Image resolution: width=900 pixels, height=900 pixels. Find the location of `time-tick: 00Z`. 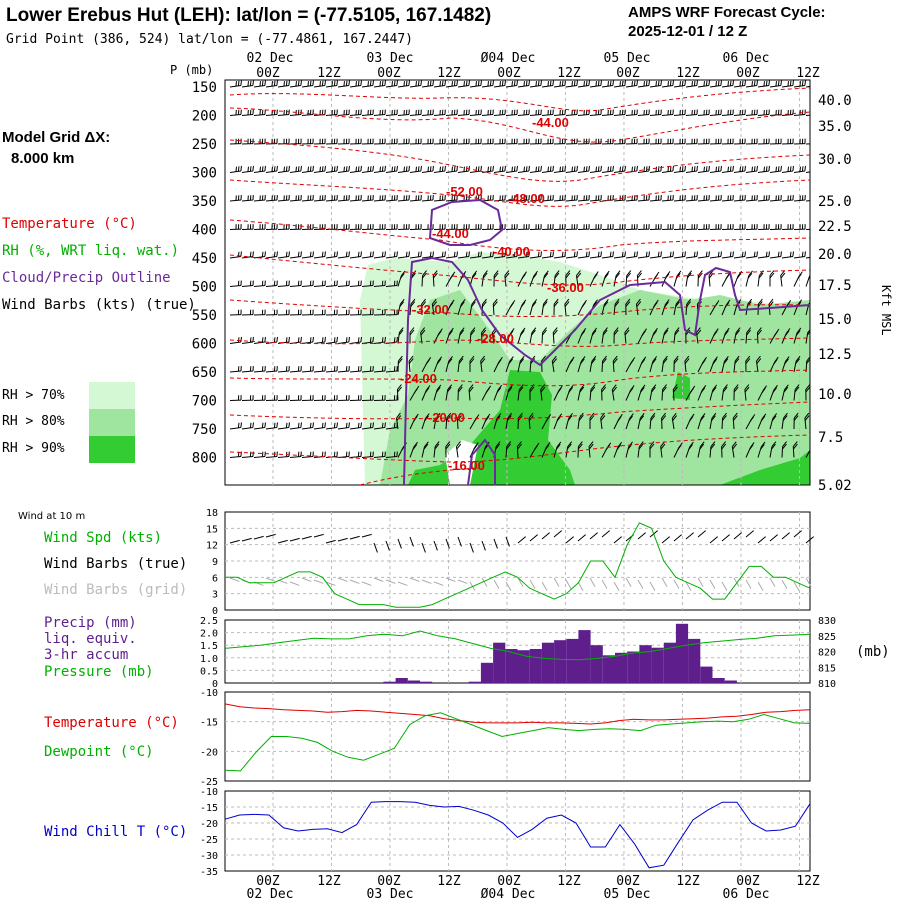

time-tick: 00Z is located at coordinates (389, 881).